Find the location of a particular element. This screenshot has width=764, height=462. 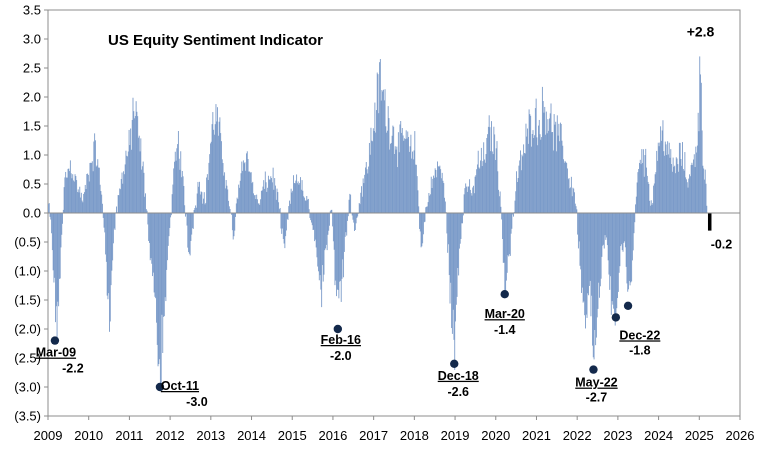

y-tick-label: (3.5) is located at coordinates (27, 416).